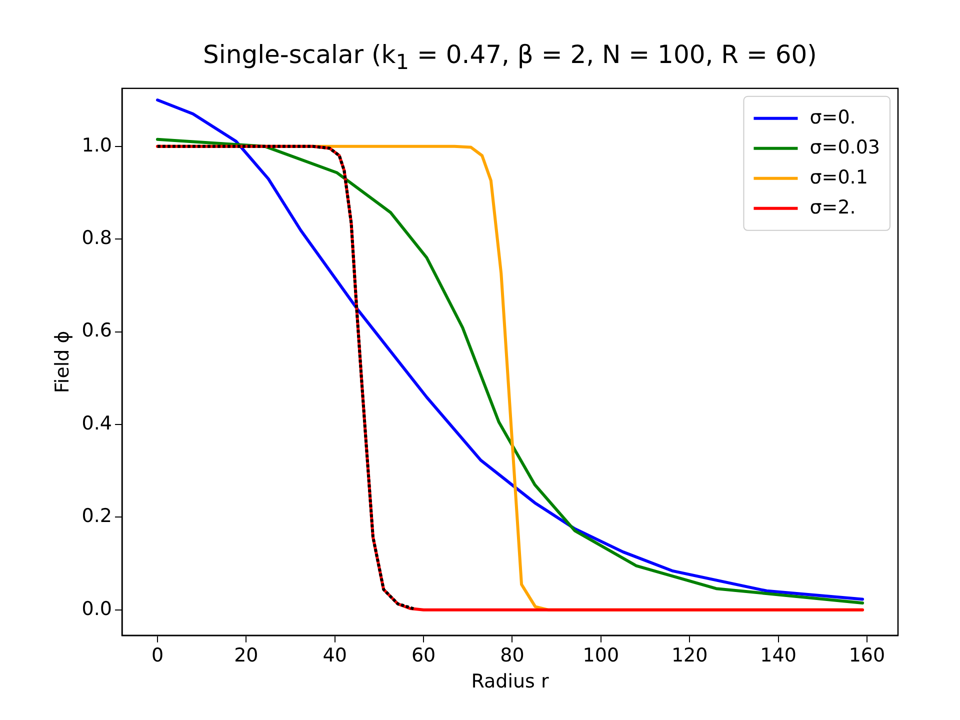 This screenshot has height=720, width=960. Describe the element at coordinates (246, 655) in the screenshot. I see `x-tick-label: 20` at that location.